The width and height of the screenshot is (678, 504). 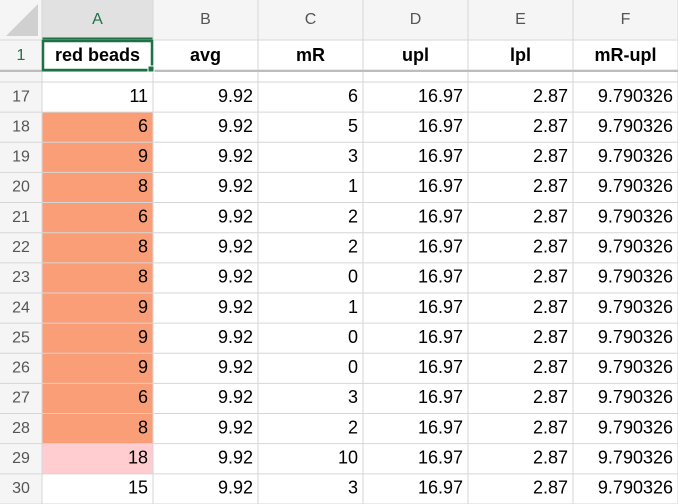 I want to click on cell: 15, so click(x=138, y=488).